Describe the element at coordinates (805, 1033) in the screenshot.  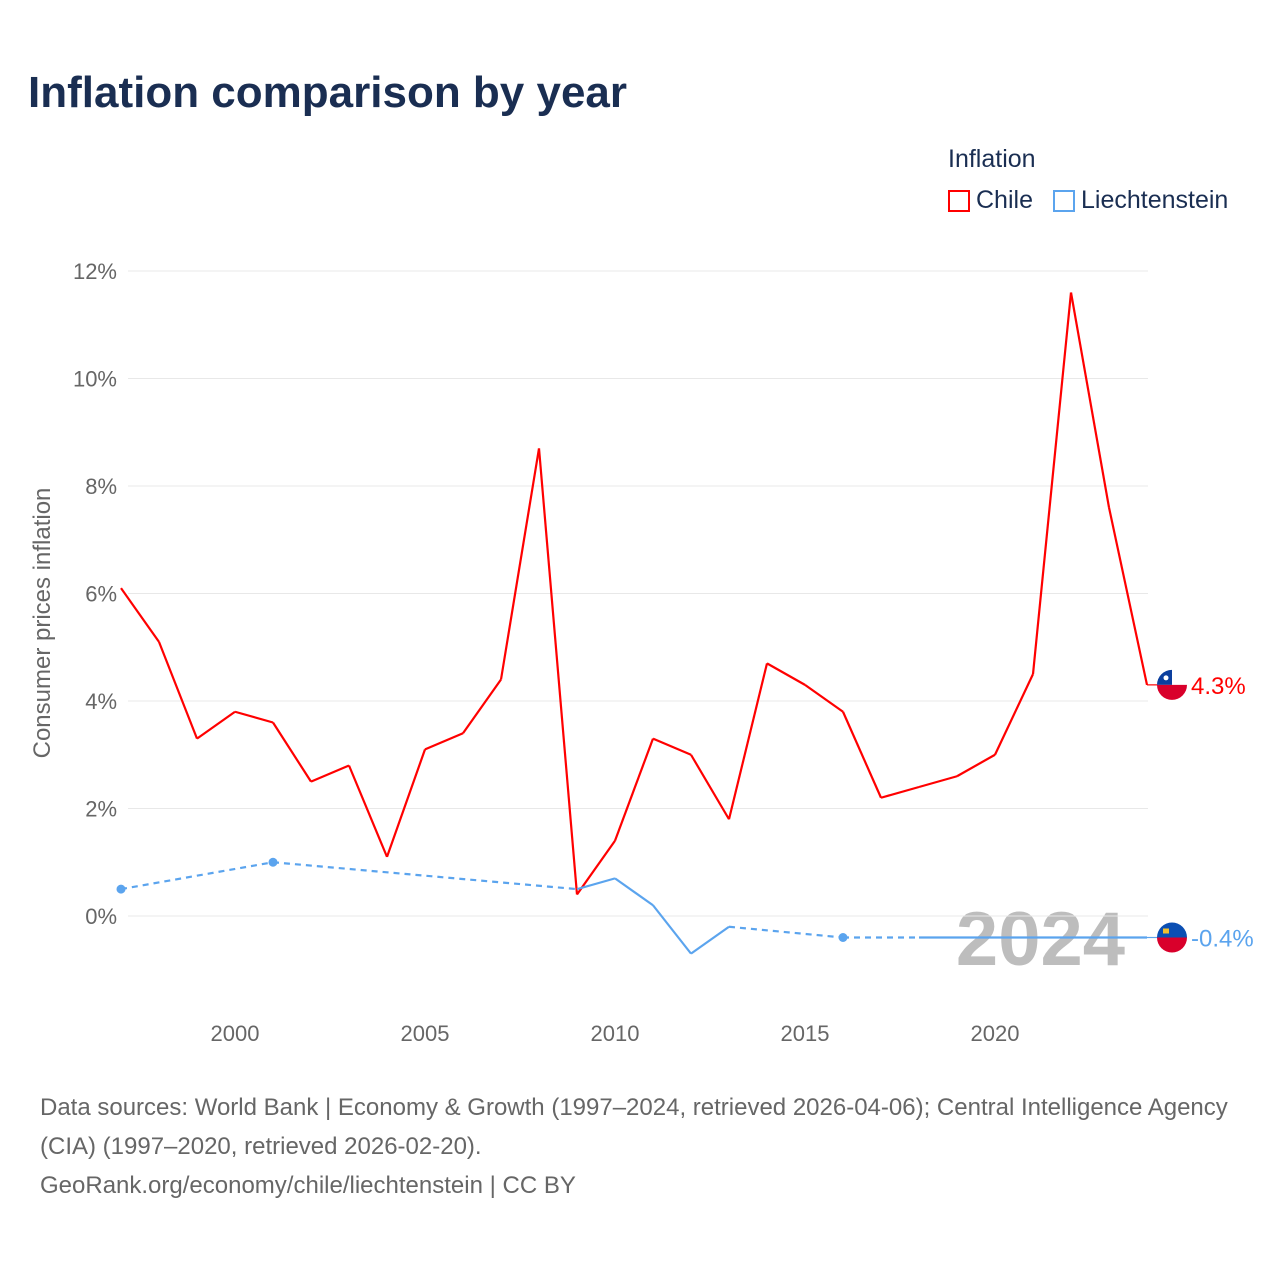
I see `x-tick-label: 2015` at that location.